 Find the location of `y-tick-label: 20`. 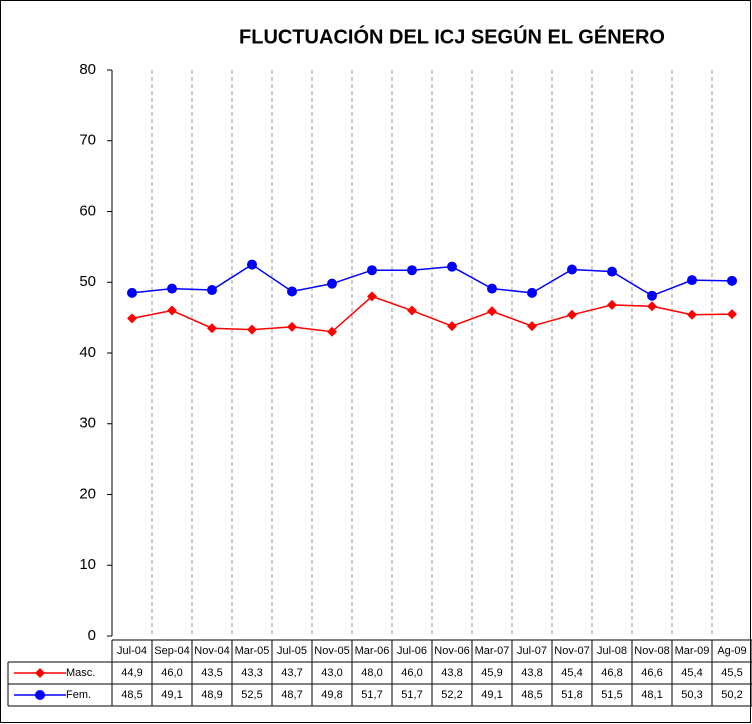

y-tick-label: 20 is located at coordinates (87, 493).